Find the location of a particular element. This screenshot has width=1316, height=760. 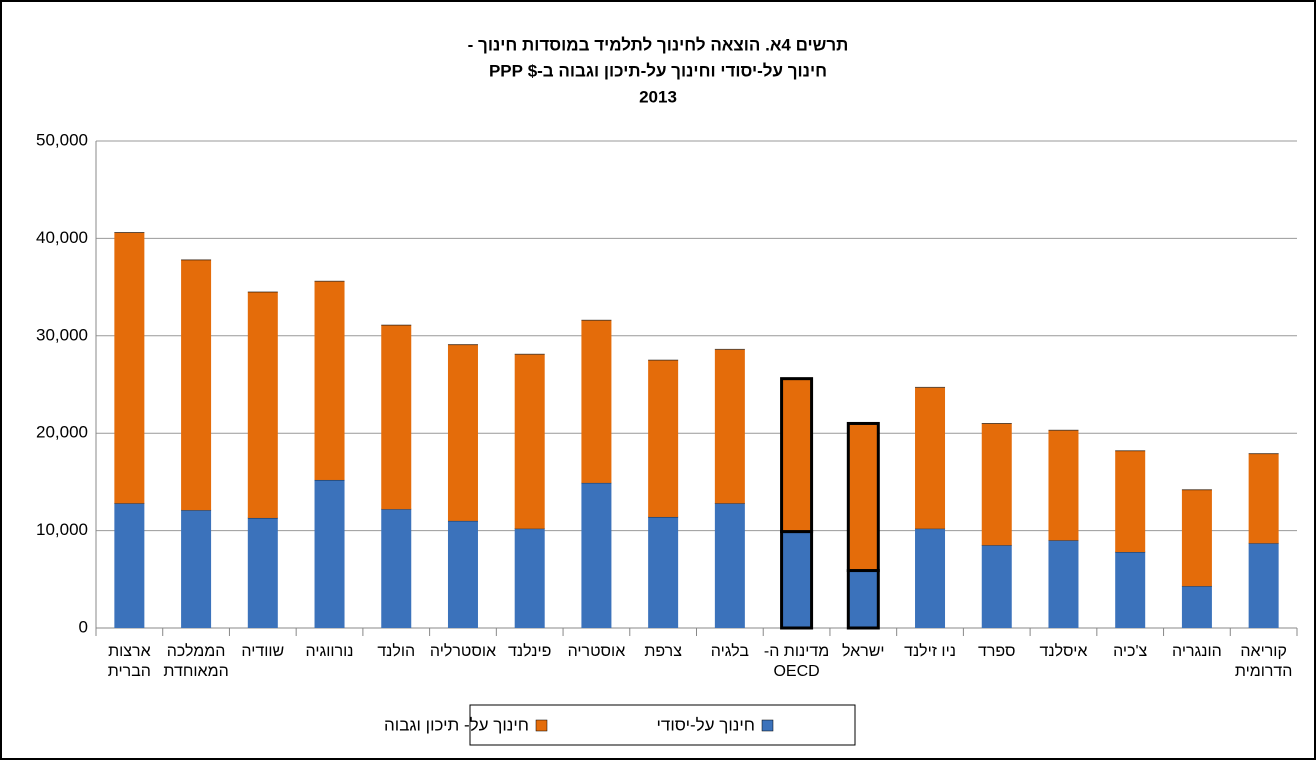

legend-label: חינוך על-יסודי is located at coordinates (706, 724).